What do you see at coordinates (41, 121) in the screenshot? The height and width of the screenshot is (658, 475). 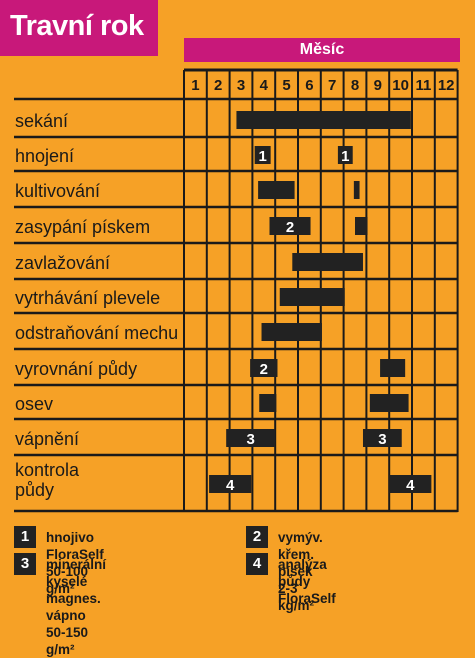 I see `row-label: sekání` at bounding box center [41, 121].